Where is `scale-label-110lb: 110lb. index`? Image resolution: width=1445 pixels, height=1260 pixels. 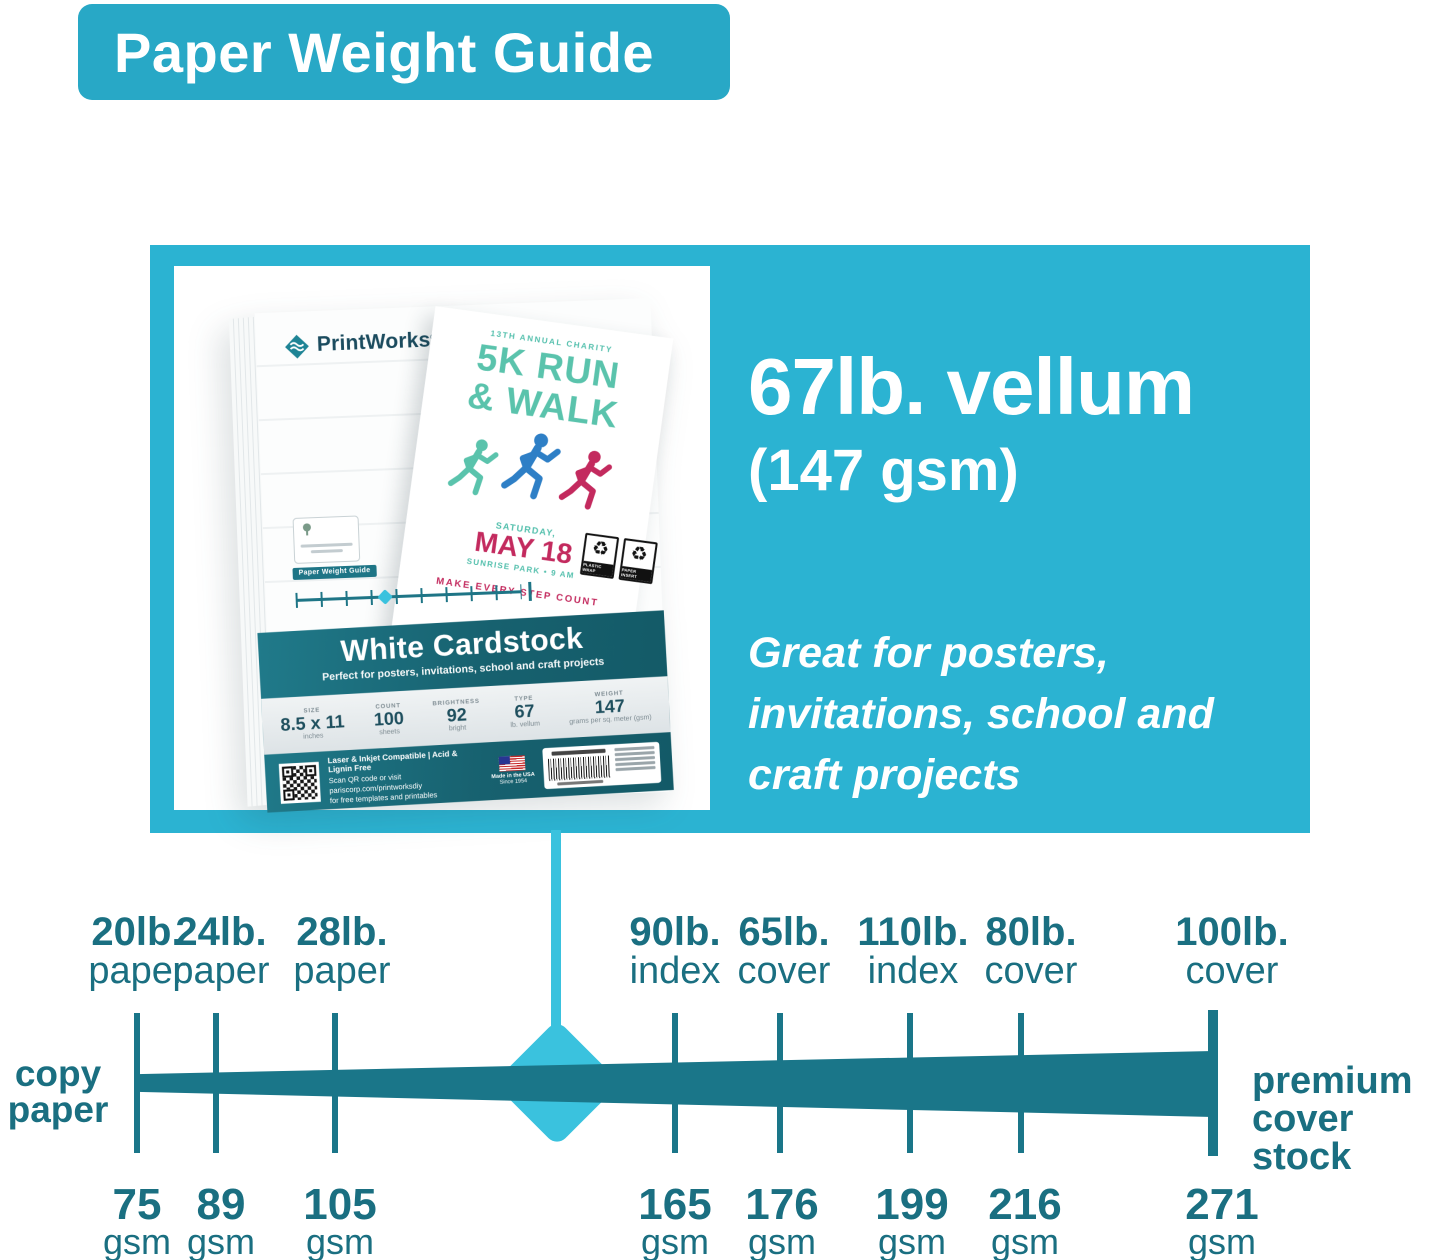 scale-label-110lb: 110lb. index is located at coordinates (913, 951).